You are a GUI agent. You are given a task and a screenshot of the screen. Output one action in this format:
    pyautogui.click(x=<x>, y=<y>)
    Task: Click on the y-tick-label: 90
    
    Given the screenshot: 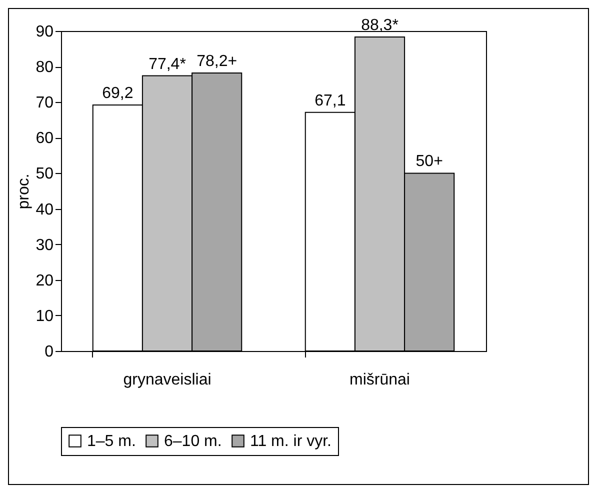 What is the action you would take?
    pyautogui.click(x=45, y=32)
    